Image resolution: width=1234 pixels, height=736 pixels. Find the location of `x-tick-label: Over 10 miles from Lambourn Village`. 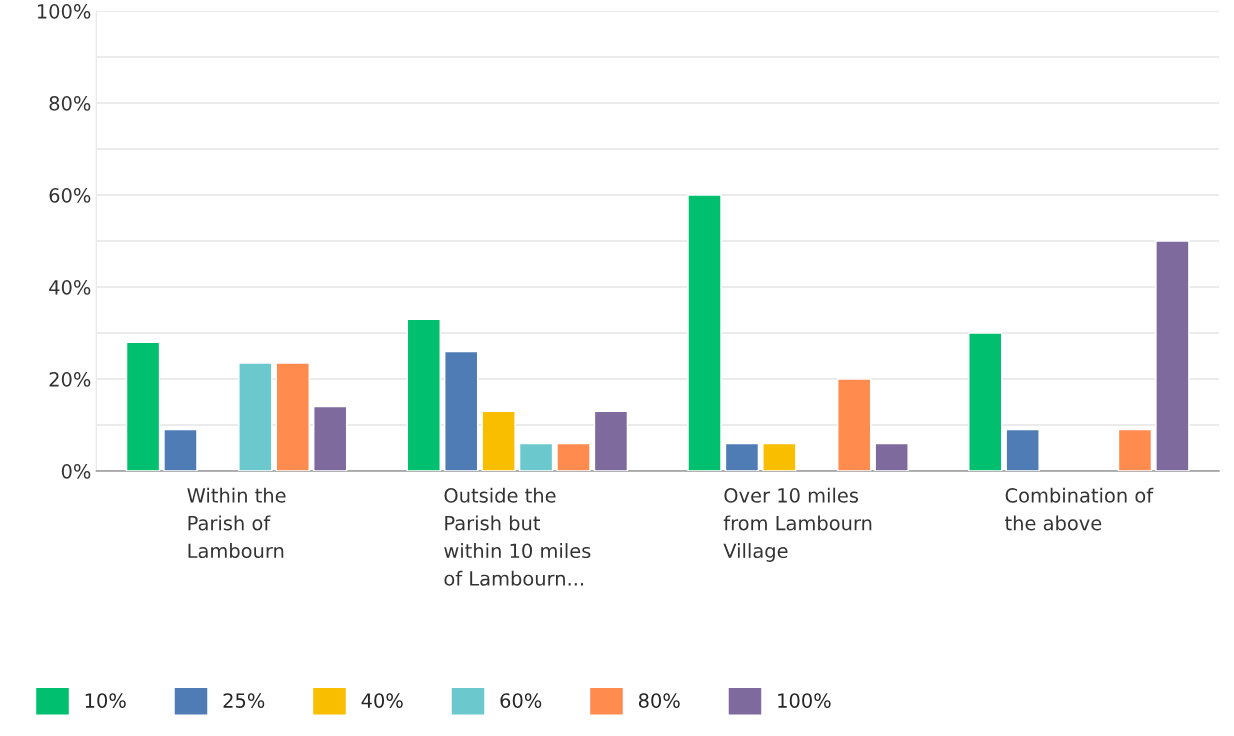

x-tick-label: Over 10 miles from Lambourn Village is located at coordinates (797, 524).